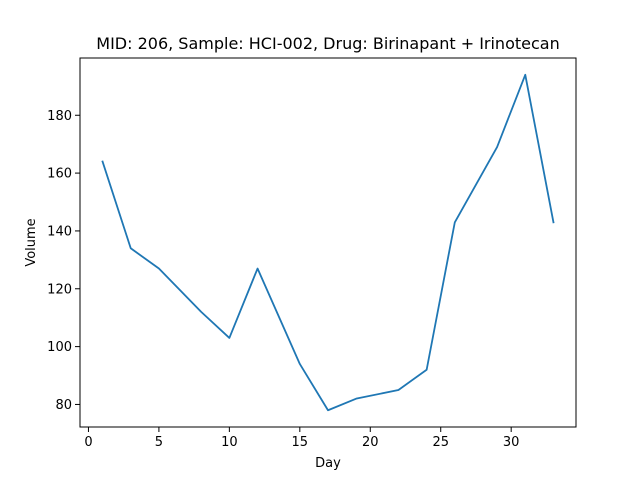 The image size is (640, 480). Describe the element at coordinates (31, 242) in the screenshot. I see `y-axis-label: Volume` at that location.